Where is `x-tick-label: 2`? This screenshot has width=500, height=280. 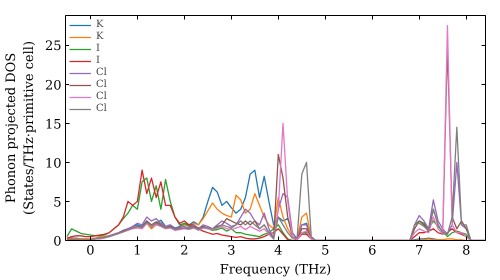
x-tick-label: 2 is located at coordinates (184, 251).